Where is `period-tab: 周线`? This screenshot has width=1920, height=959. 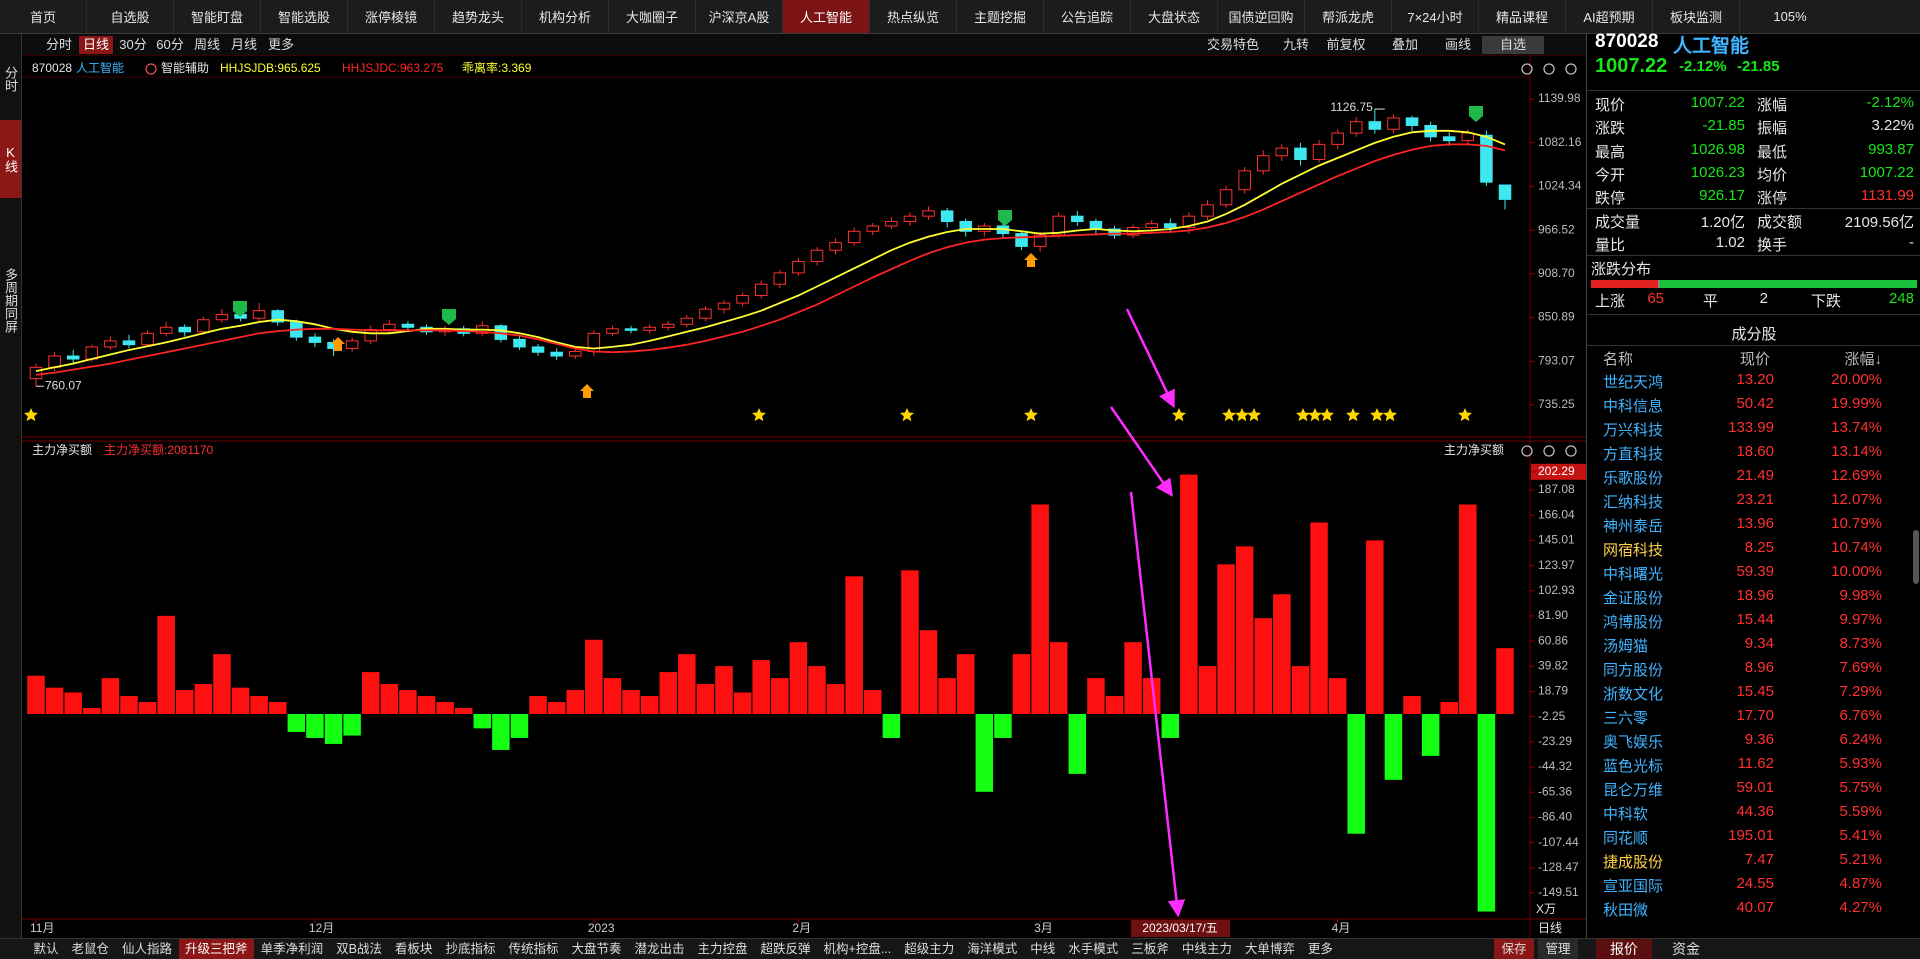
period-tab: 周线 is located at coordinates (206, 44).